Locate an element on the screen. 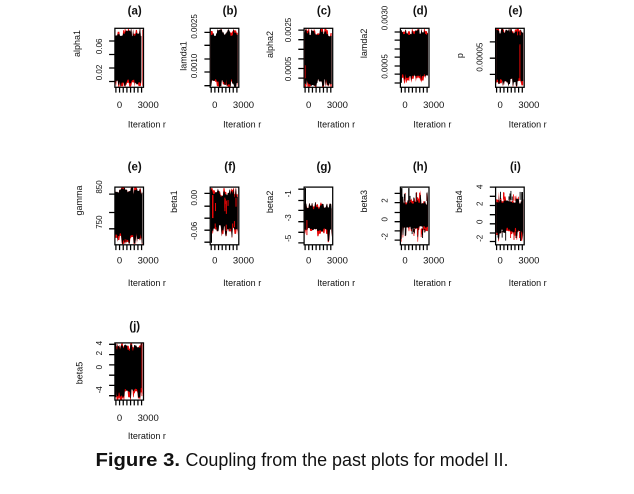 This screenshot has height=494, width=634. svg-text: 0.0010 is located at coordinates (194, 65).